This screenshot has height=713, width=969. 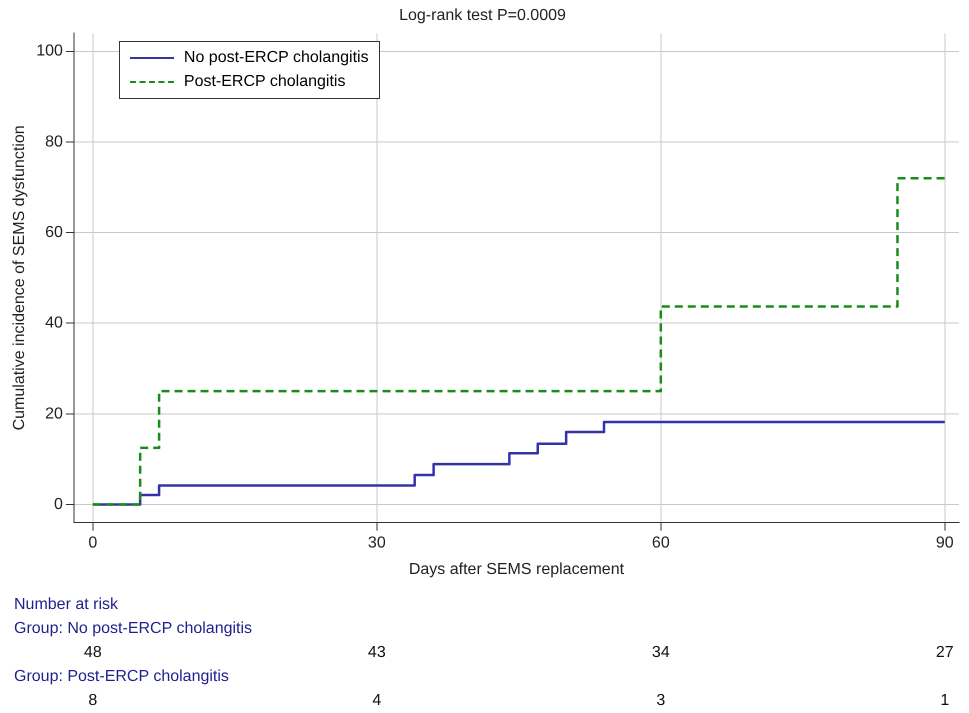 What do you see at coordinates (93, 543) in the screenshot?
I see `x-tick-label: 0` at bounding box center [93, 543].